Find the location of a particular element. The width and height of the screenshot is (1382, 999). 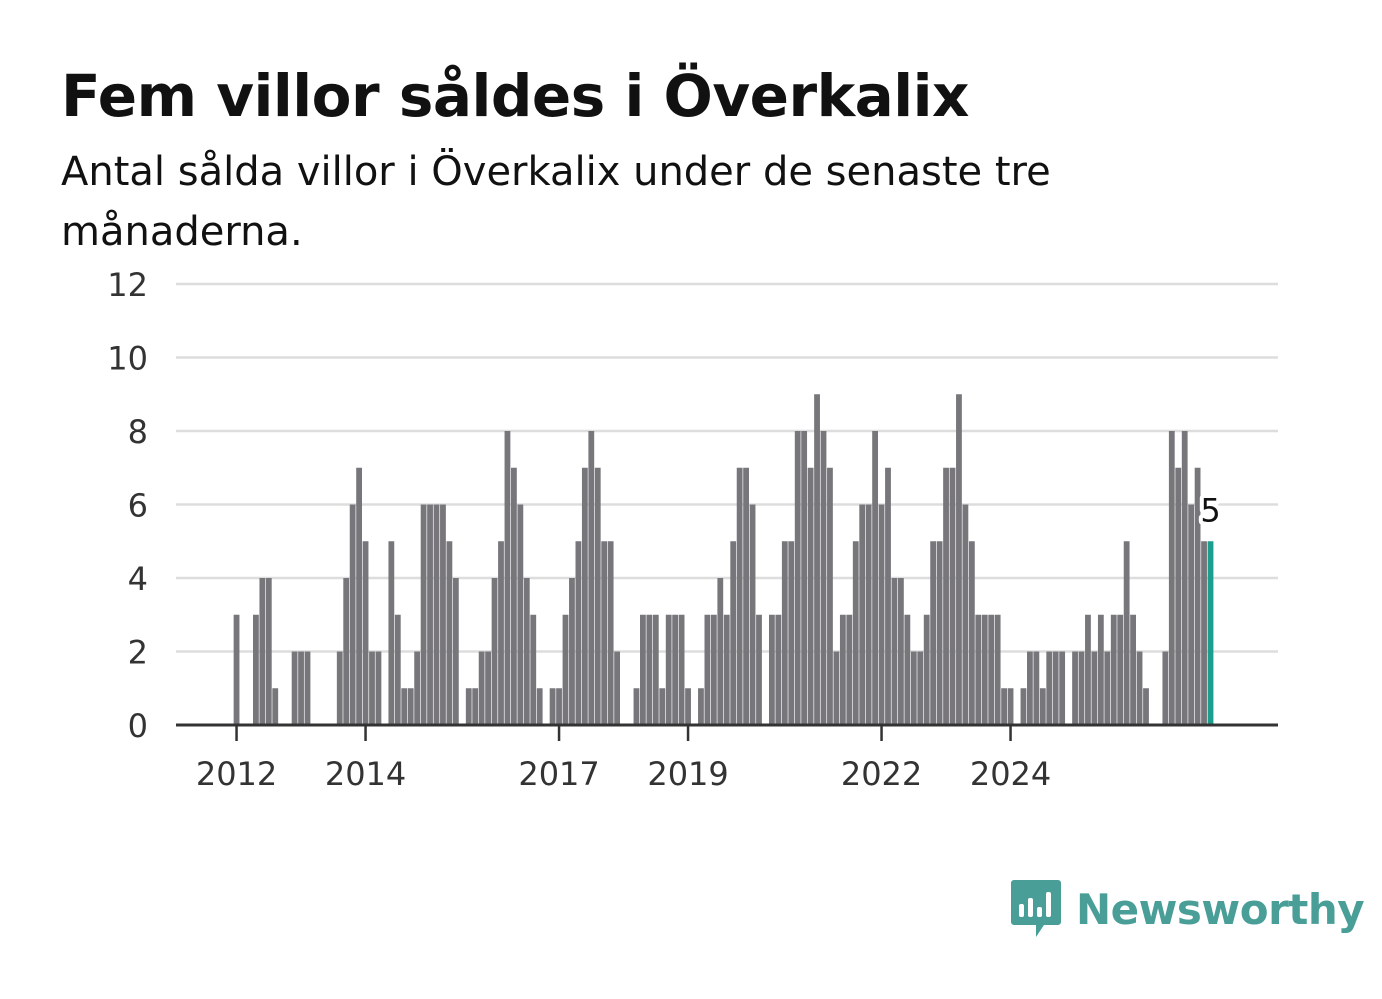

x-tick-label: 2024 is located at coordinates (1010, 774).